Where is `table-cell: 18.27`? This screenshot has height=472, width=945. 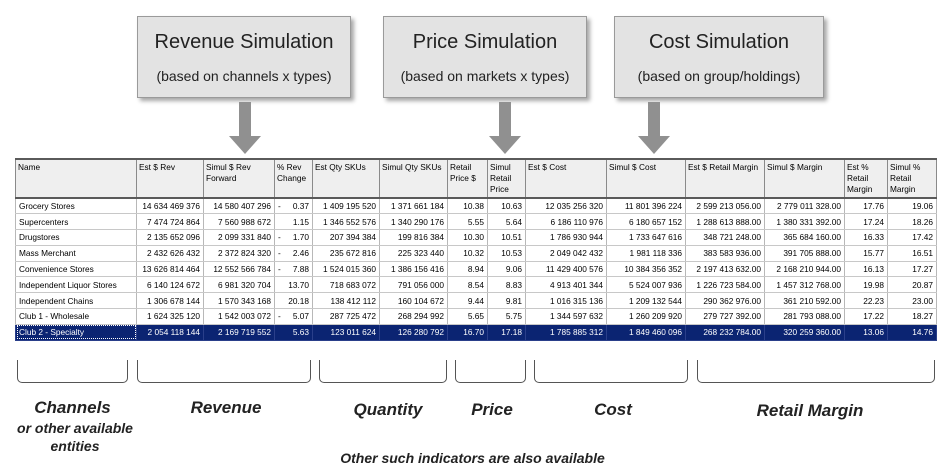 table-cell: 18.27 is located at coordinates (912, 316).